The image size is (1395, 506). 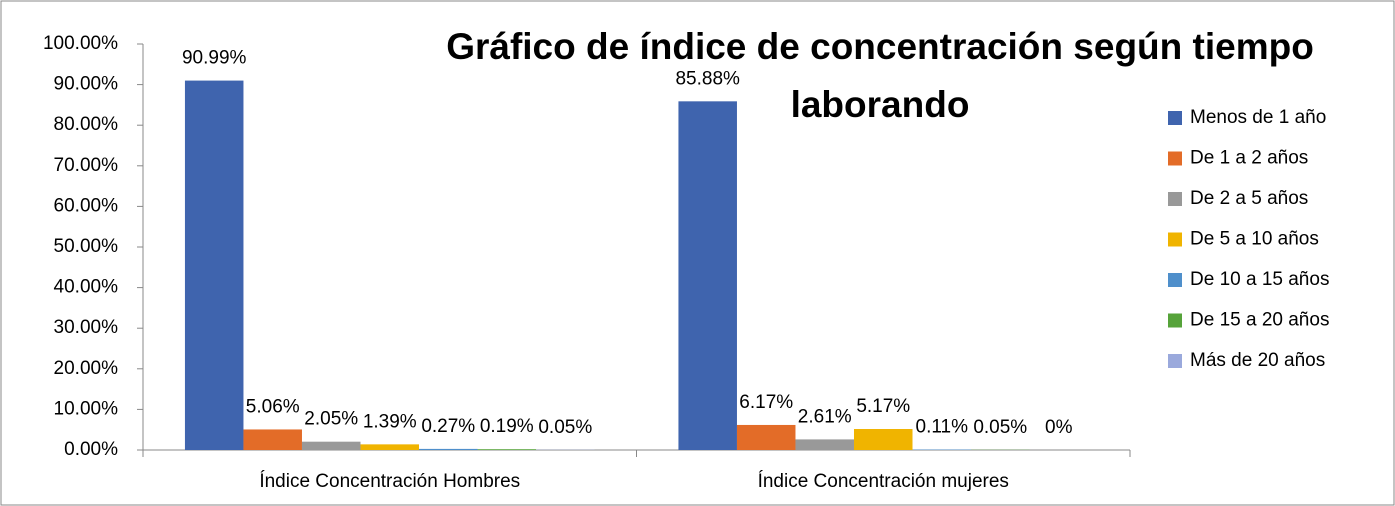 I want to click on data-label: 5.06%, so click(x=273, y=406).